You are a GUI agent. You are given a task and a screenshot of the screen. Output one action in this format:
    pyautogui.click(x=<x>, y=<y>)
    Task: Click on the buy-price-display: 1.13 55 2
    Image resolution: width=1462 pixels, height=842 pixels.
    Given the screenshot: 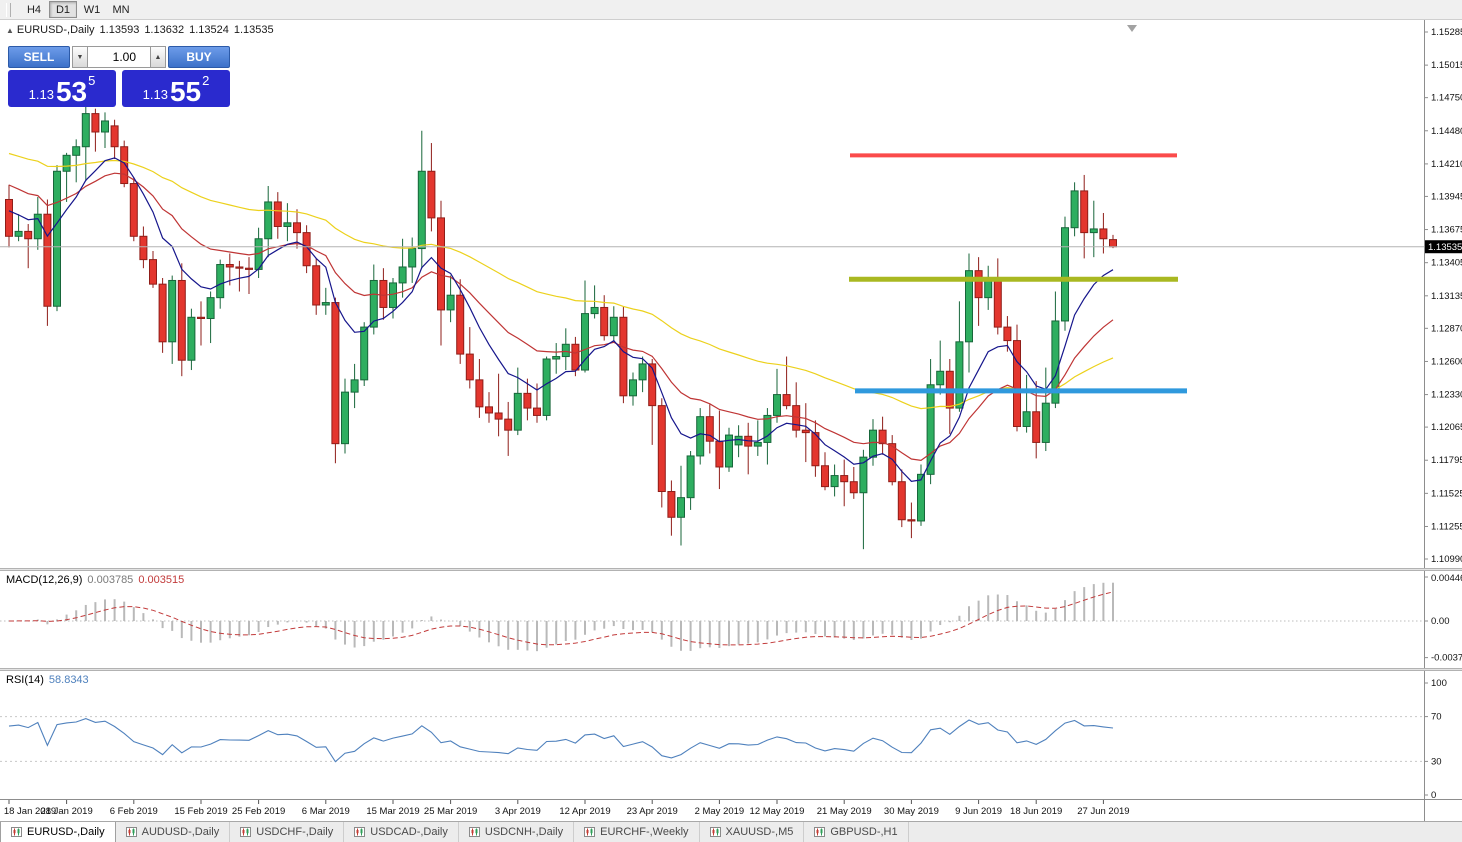 What is the action you would take?
    pyautogui.click(x=176, y=88)
    